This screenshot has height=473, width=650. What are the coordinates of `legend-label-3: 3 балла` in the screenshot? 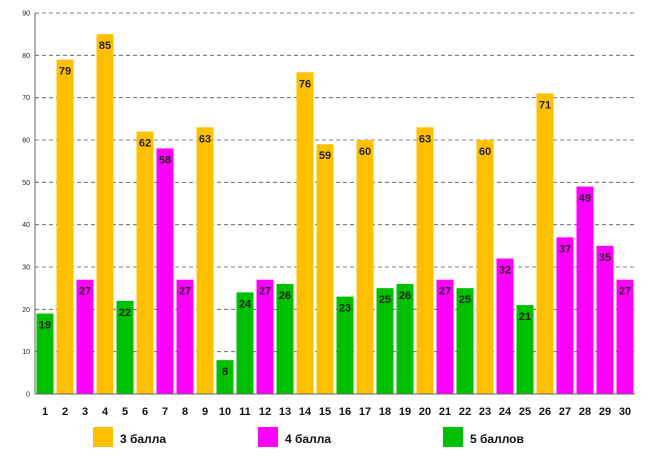 It's located at (143, 439).